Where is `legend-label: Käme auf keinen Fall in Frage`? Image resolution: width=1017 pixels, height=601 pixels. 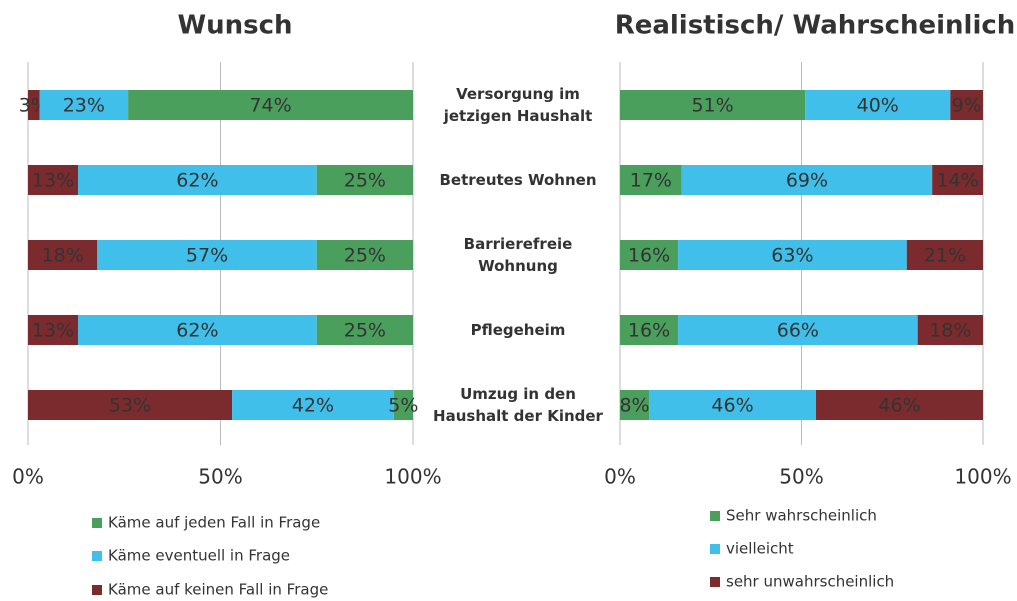
legend-label: Käme auf keinen Fall in Frage is located at coordinates (218, 590).